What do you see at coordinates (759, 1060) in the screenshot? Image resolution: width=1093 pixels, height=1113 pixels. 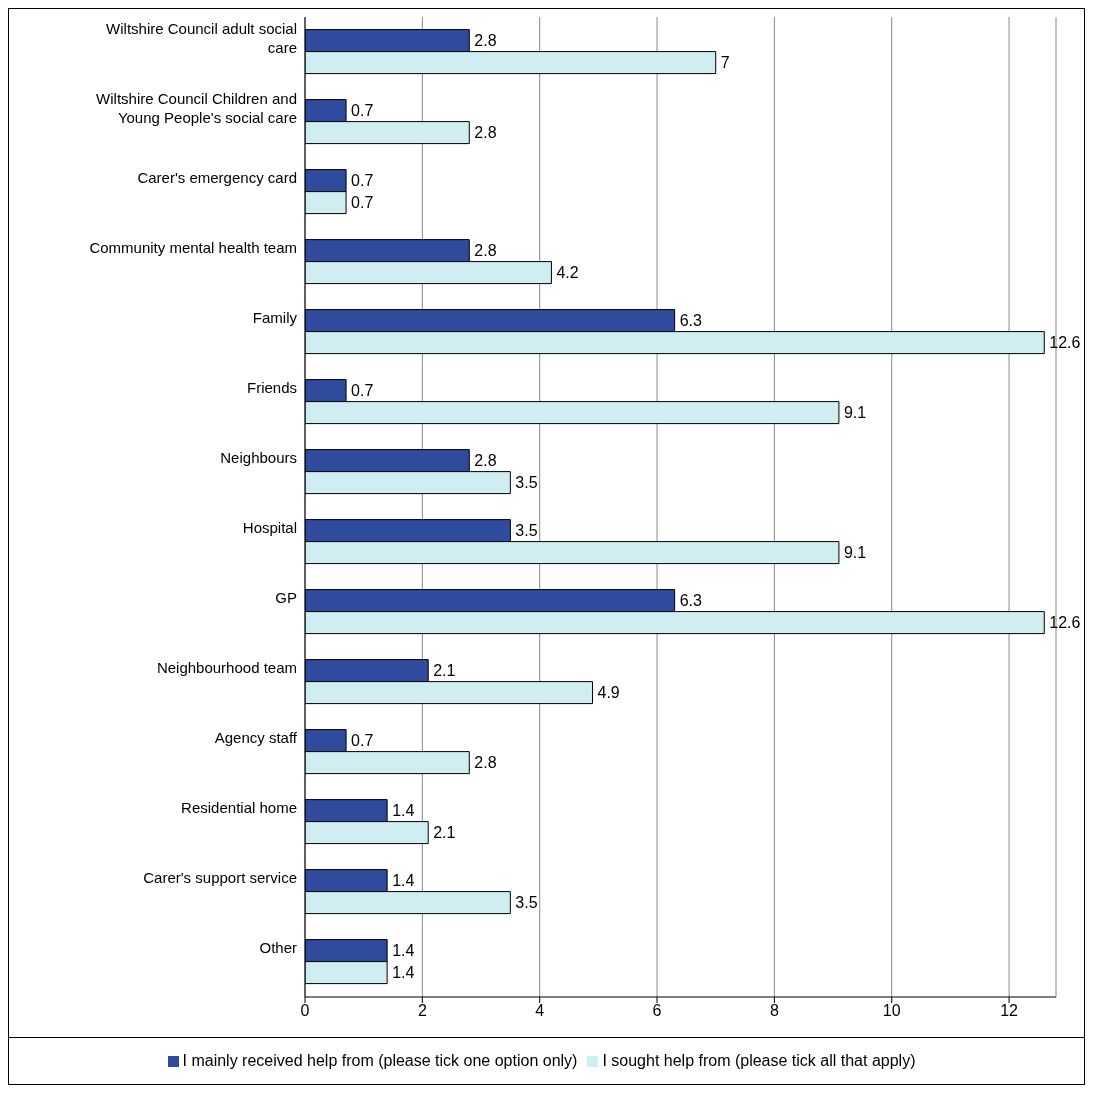 I see `legend-label: I sought help from (please tick all that apply)` at bounding box center [759, 1060].